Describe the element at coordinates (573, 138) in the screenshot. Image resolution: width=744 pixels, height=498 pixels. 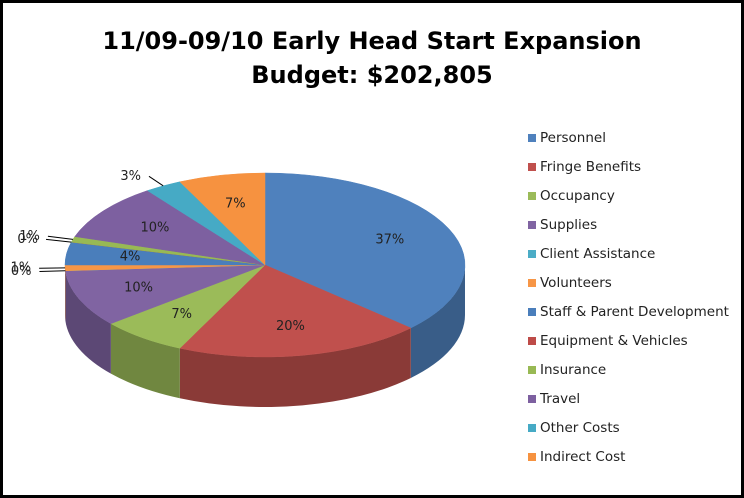
I see `legend-label: Personnel` at that location.